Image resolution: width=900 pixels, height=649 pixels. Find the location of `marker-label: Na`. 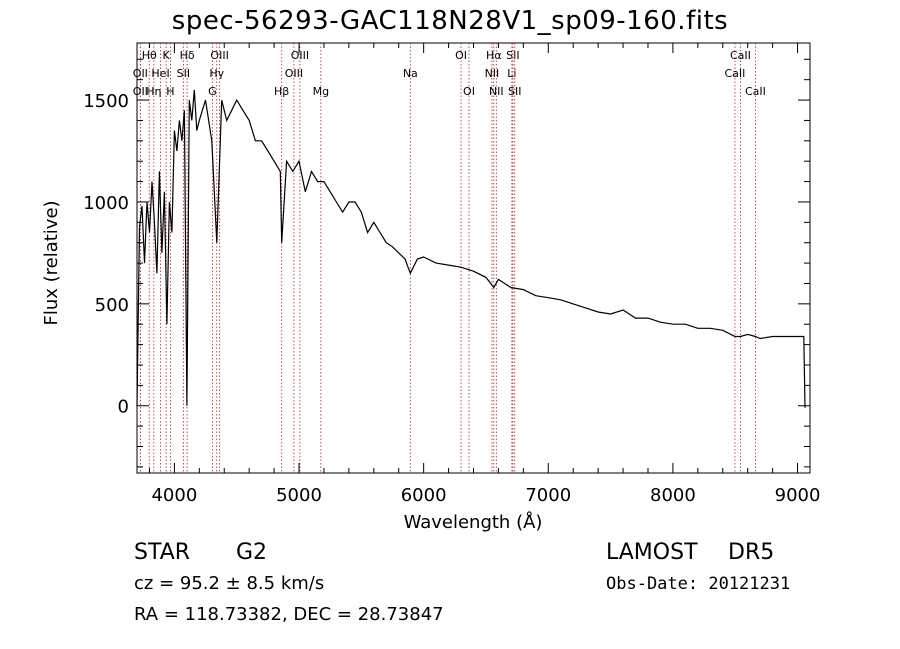

marker-label: Na is located at coordinates (410, 73).